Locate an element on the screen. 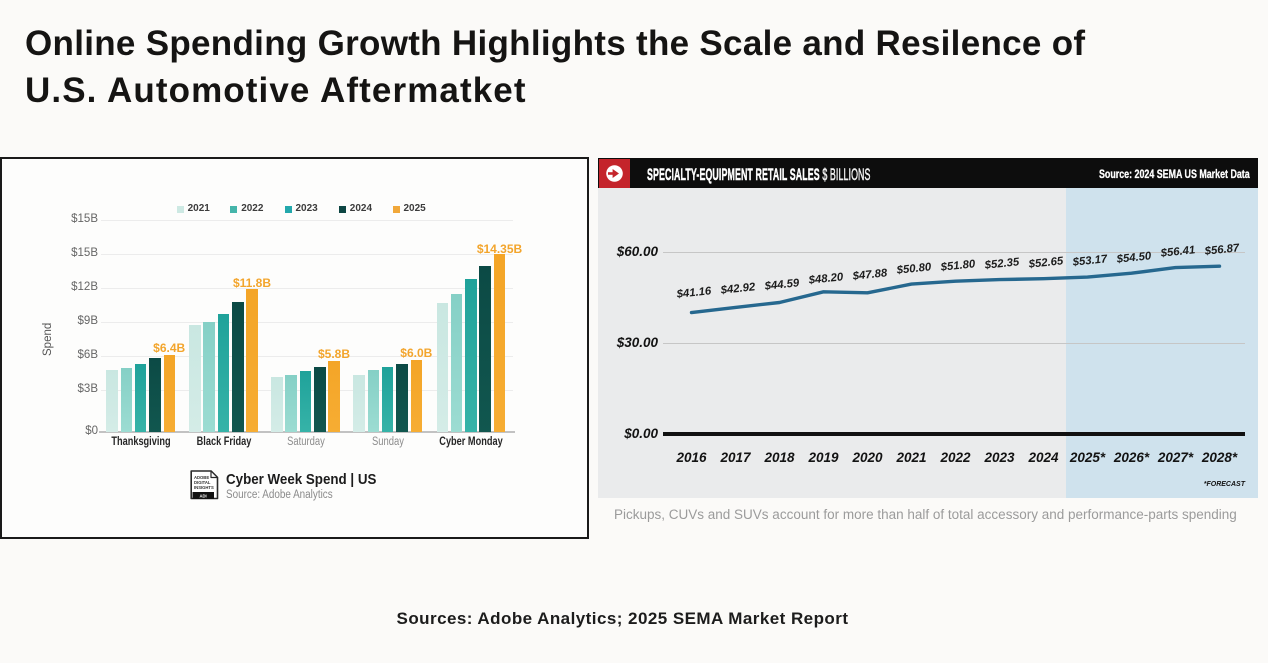 This screenshot has width=1268, height=663. svg-text: ADOBE is located at coordinates (201, 477).